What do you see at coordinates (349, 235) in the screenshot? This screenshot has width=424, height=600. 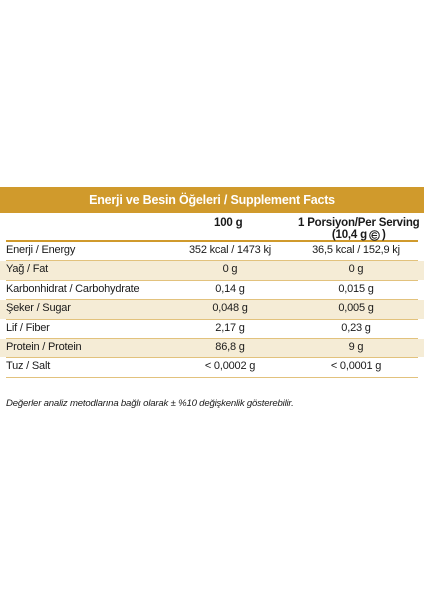 I see `serving-size-value: (10,4 g` at bounding box center [349, 235].